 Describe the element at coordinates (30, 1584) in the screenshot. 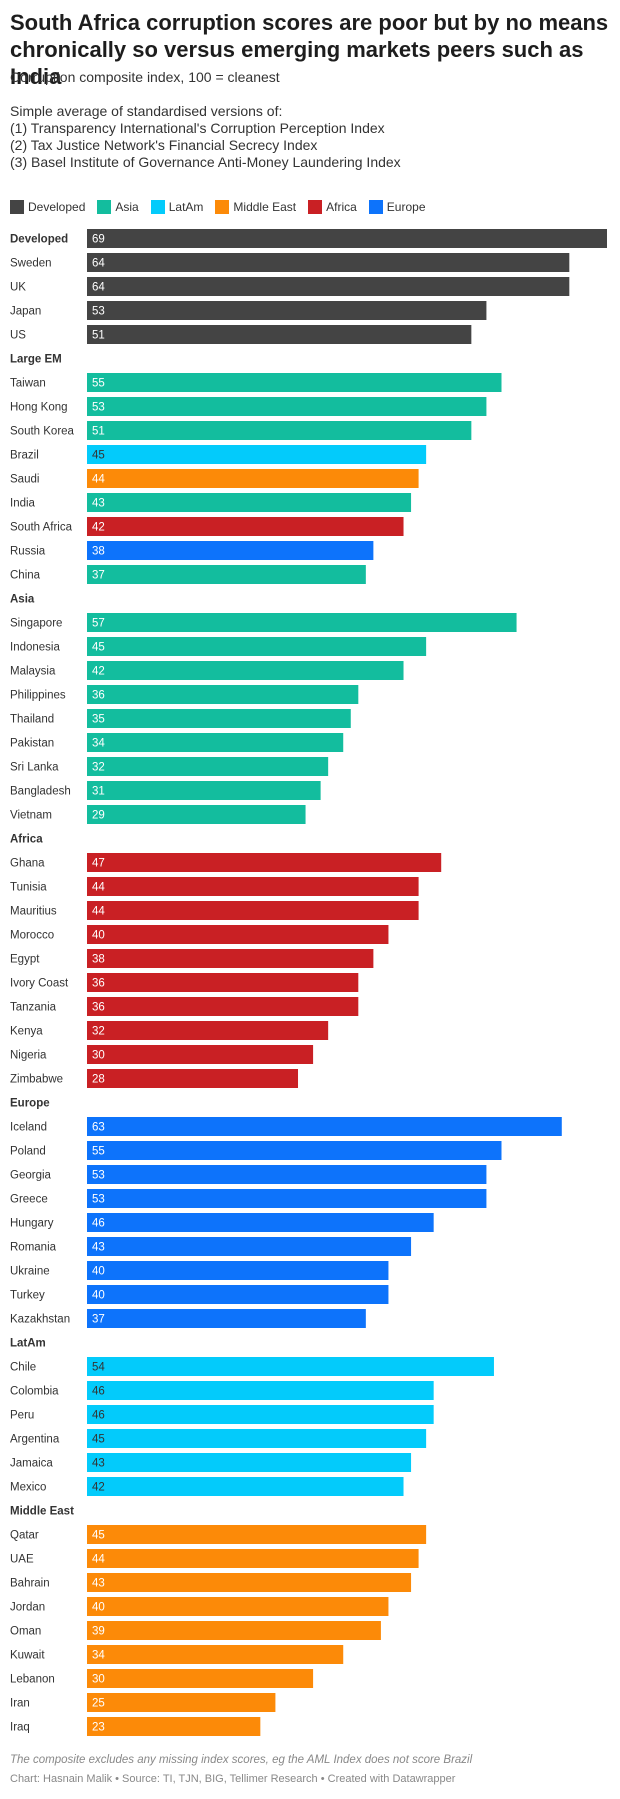

I see `row-label: Bahrain` at that location.